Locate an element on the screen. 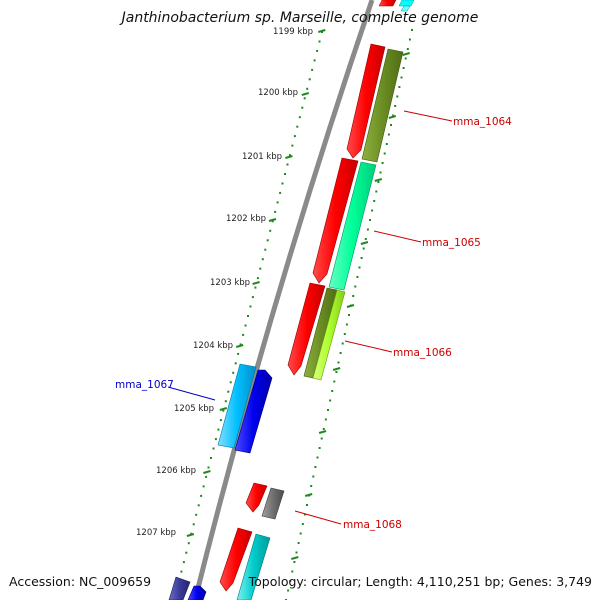  gene-label-mma-1066: mma_1066 is located at coordinates (422, 353).